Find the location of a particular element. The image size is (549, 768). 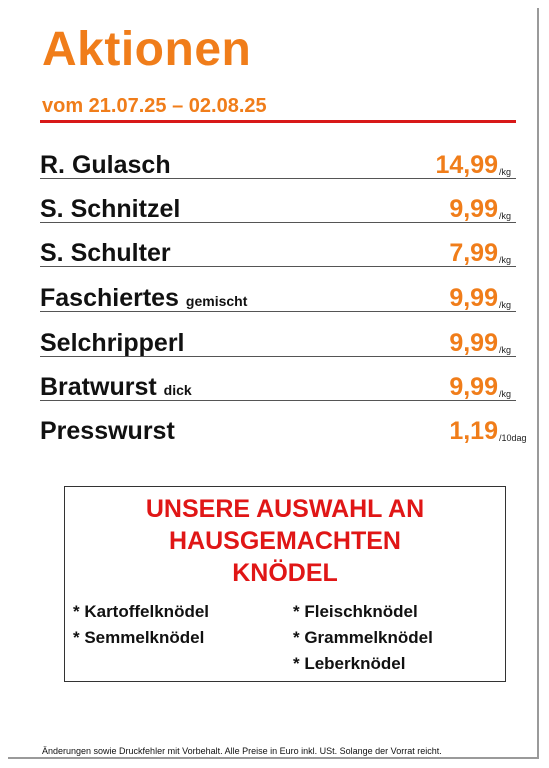

product-modifier: dick is located at coordinates (177, 390).